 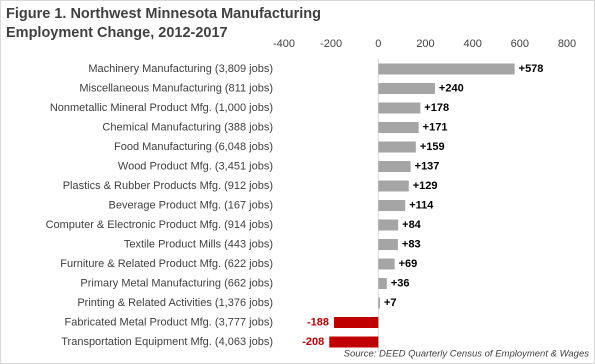 What do you see at coordinates (432, 147) in the screenshot?
I see `value-label: +159` at bounding box center [432, 147].